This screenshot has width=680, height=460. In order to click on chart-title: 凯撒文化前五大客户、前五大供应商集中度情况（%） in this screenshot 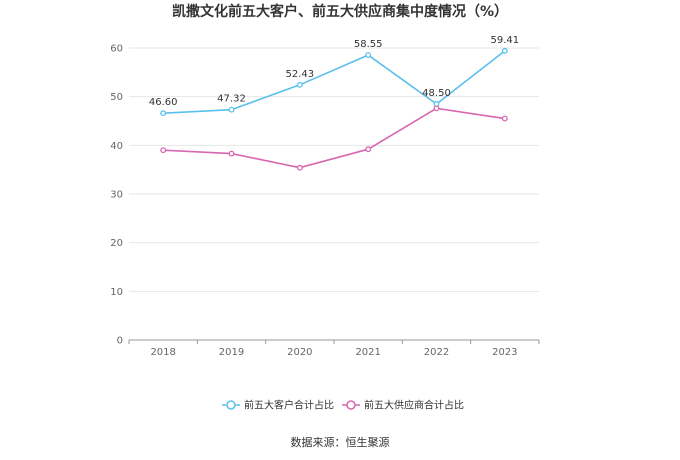, I will do `click(340, 11)`.